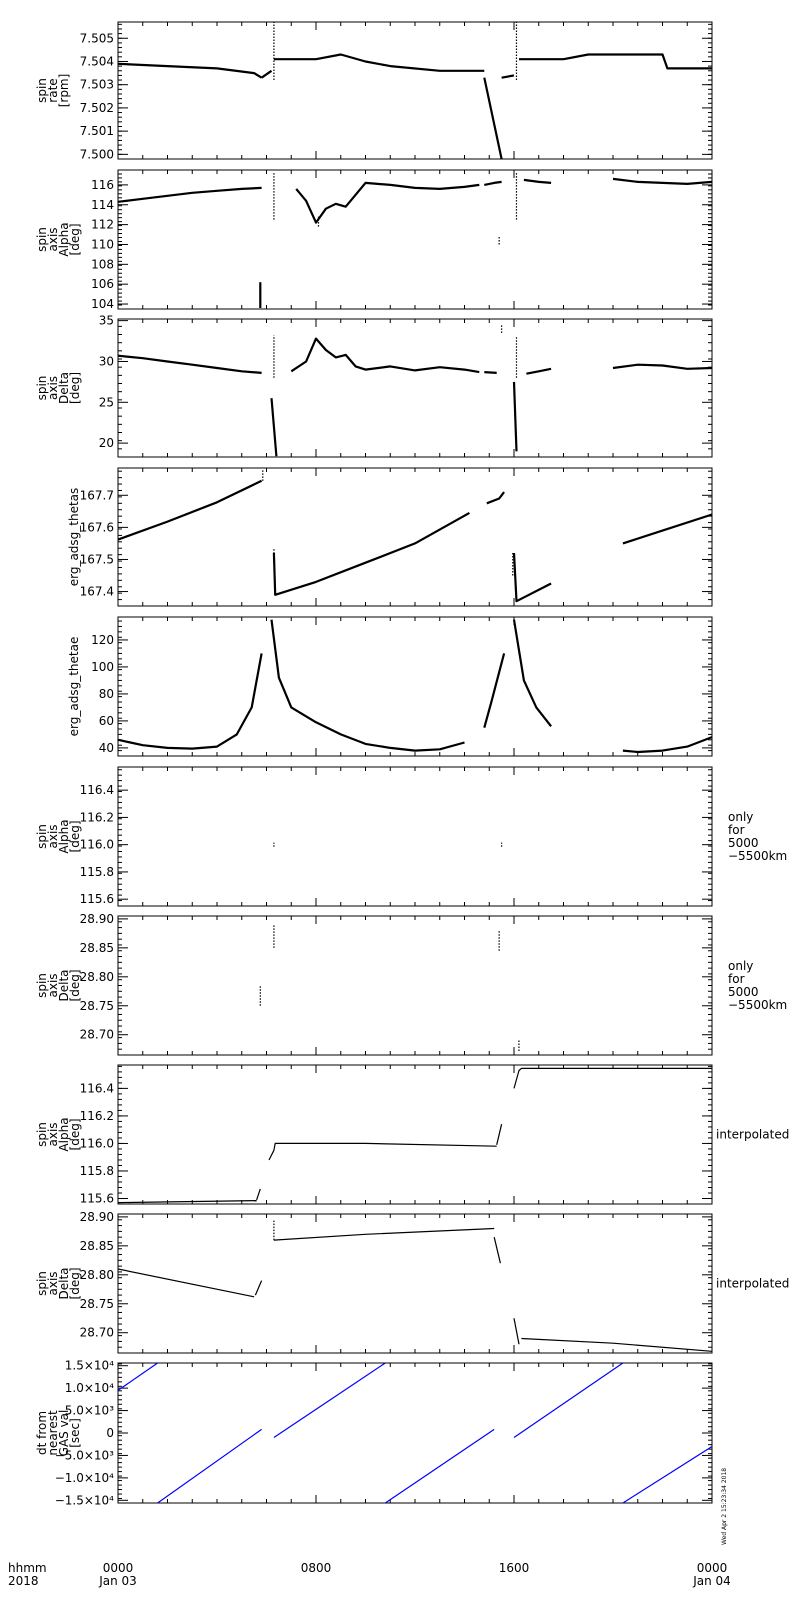 Image resolution: width=800 pixels, height=1600 pixels. I want to click on time-tick-label-0000-line-1: 0000, so click(118, 1568).